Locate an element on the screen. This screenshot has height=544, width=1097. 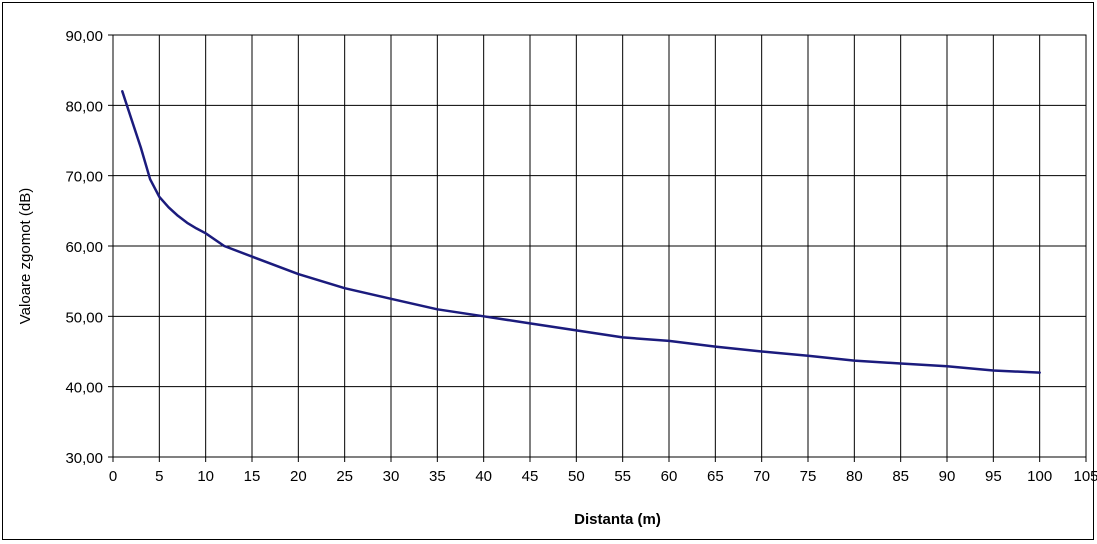
y-tick-label: 80,00 is located at coordinates (84, 106).